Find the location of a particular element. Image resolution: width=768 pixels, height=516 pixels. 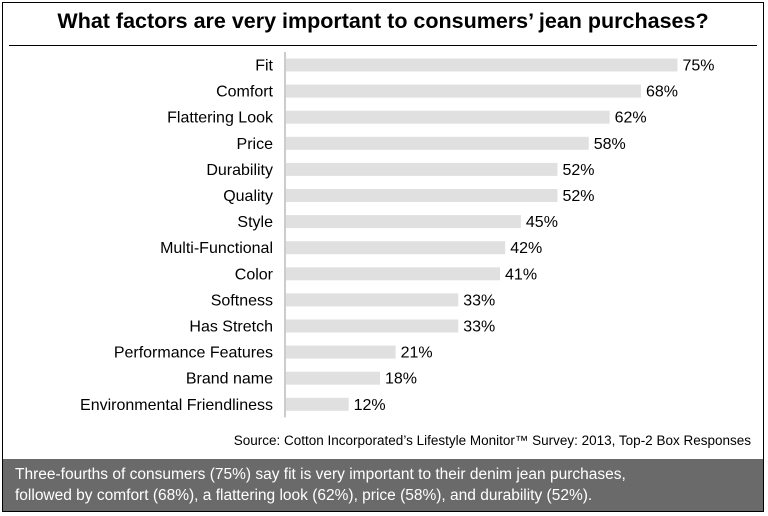

title-divider is located at coordinates (383, 45).